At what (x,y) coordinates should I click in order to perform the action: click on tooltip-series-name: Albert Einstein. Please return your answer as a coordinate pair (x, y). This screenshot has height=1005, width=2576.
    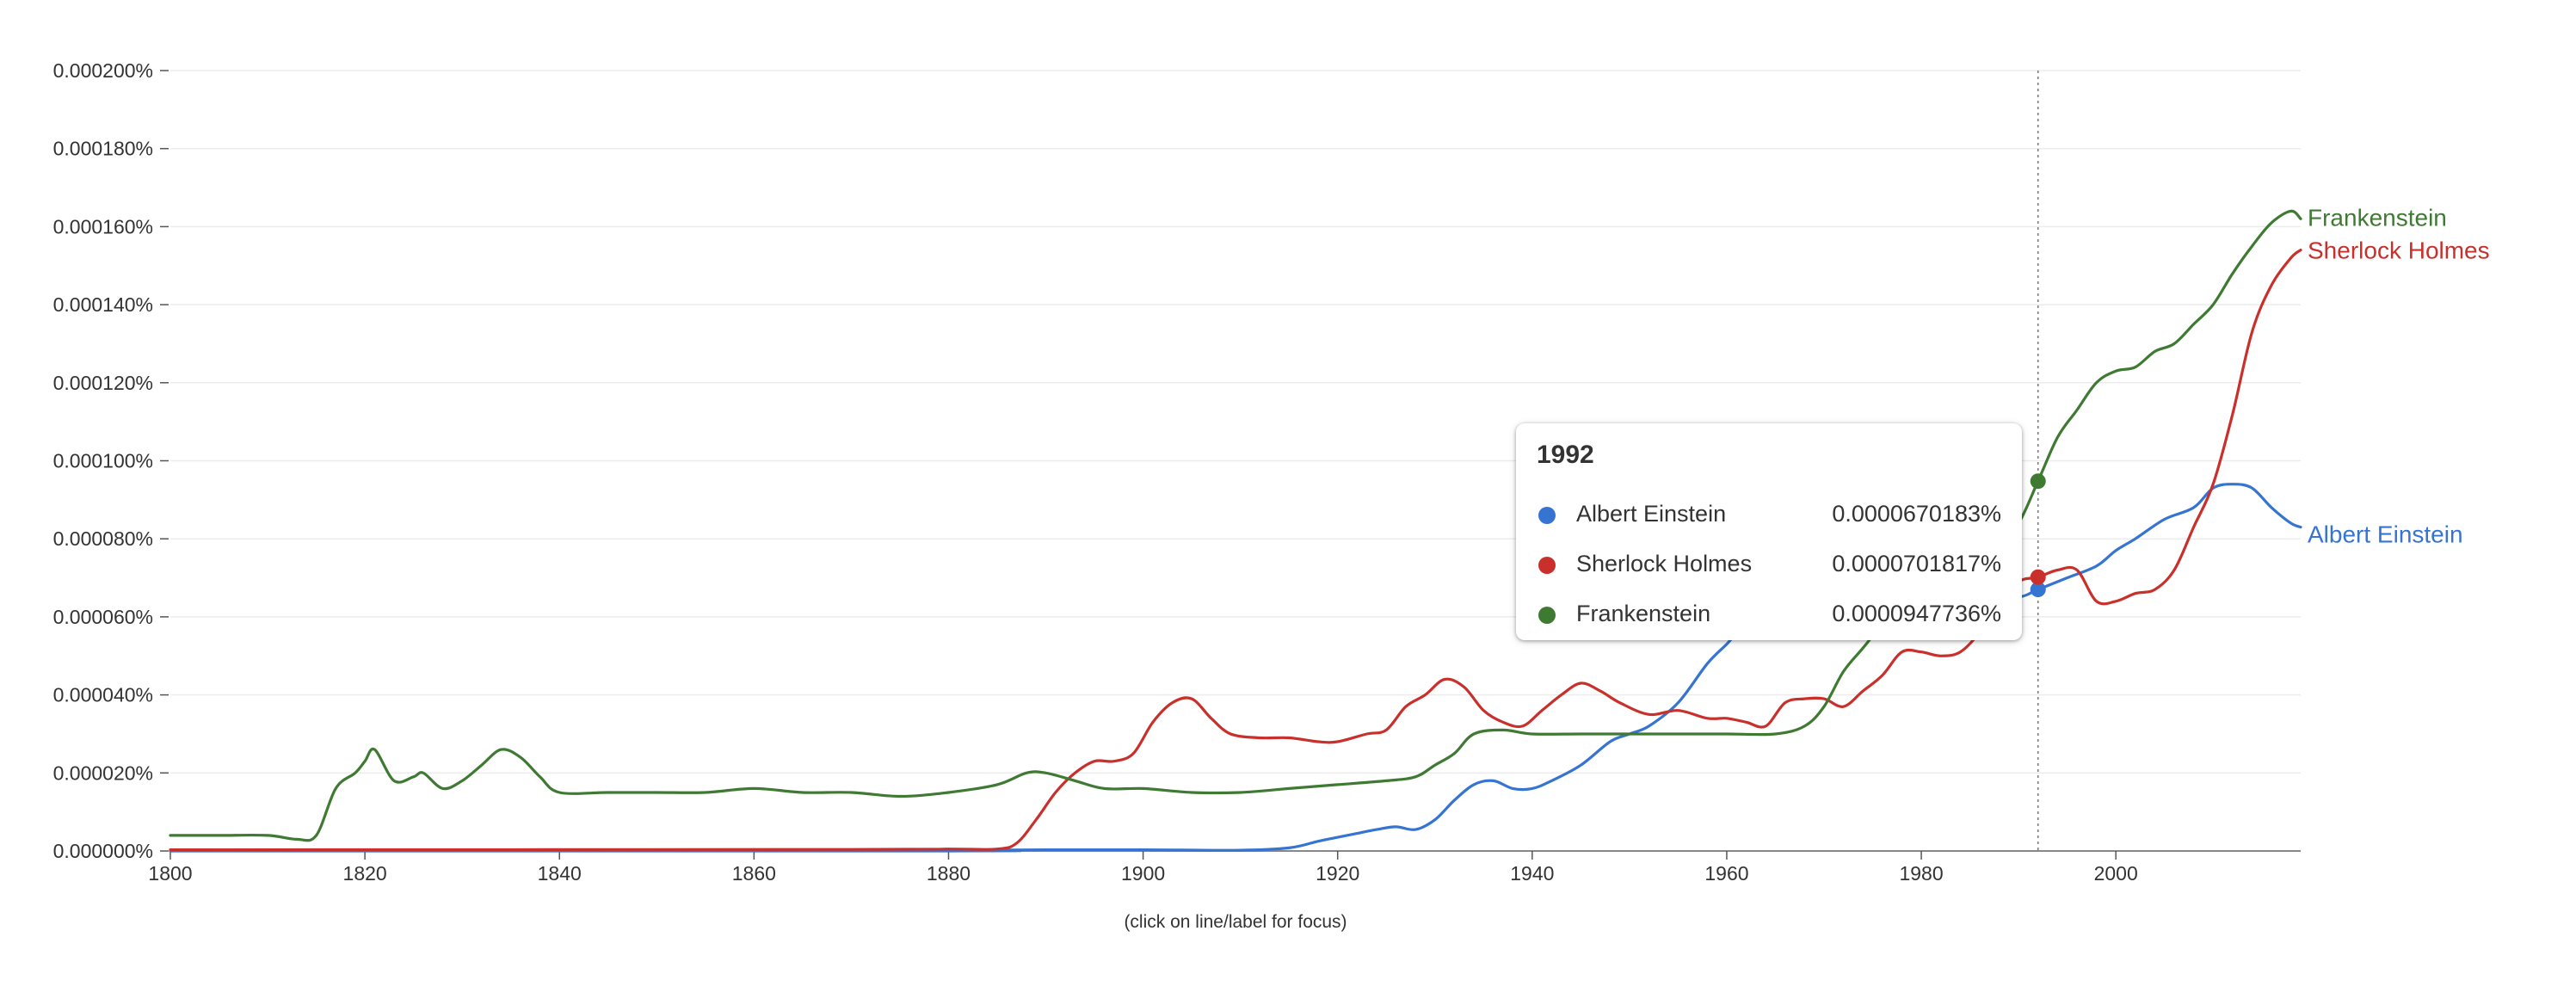
    Looking at the image, I should click on (1651, 514).